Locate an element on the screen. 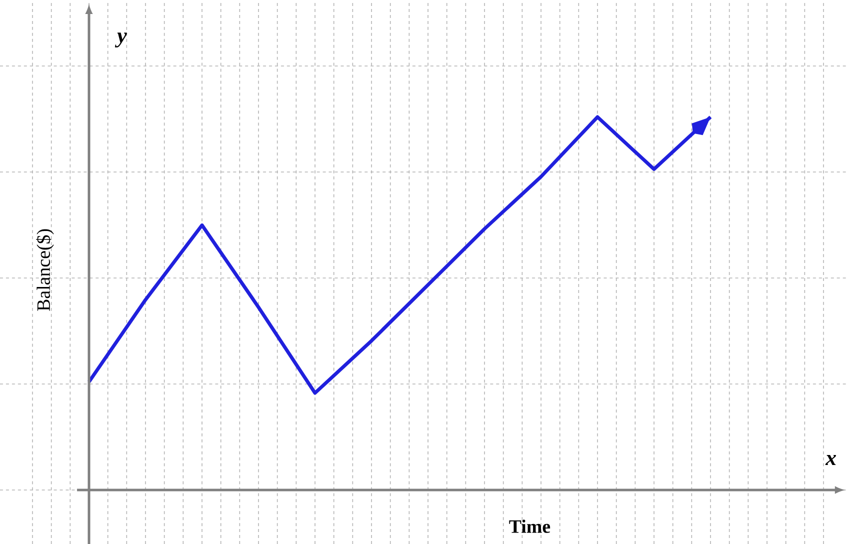 The width and height of the screenshot is (848, 544). text: y is located at coordinates (120, 40).